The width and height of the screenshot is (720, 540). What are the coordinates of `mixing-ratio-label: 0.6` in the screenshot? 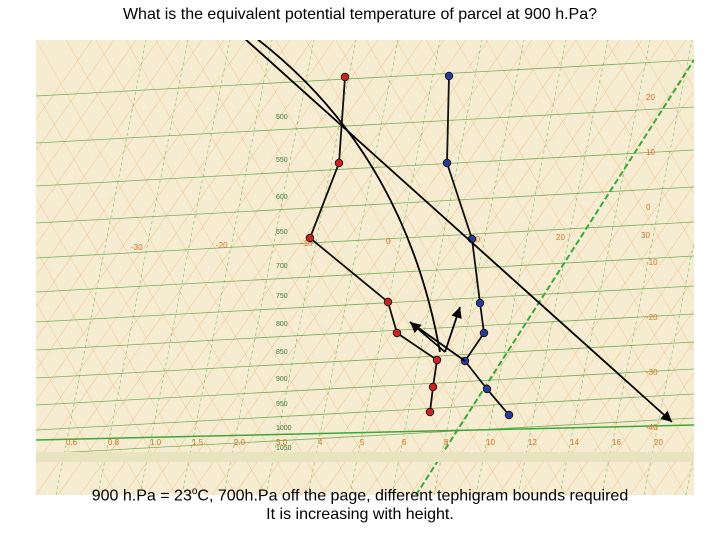 It's located at (72, 442).